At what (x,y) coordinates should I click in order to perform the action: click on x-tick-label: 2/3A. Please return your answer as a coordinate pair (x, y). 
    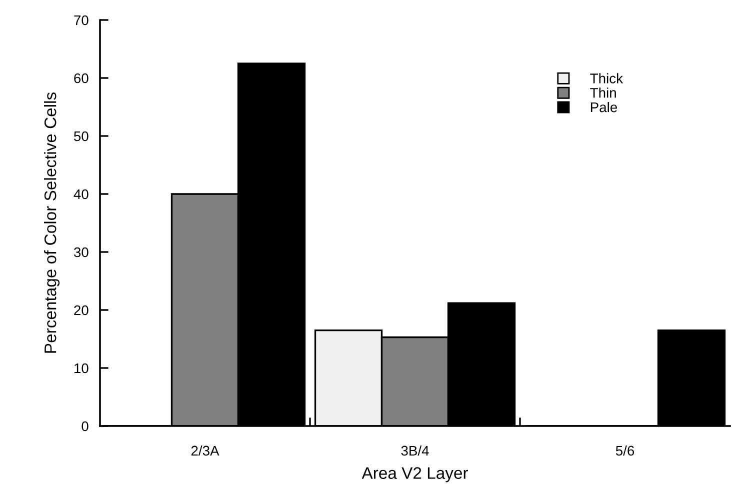
    Looking at the image, I should click on (205, 450).